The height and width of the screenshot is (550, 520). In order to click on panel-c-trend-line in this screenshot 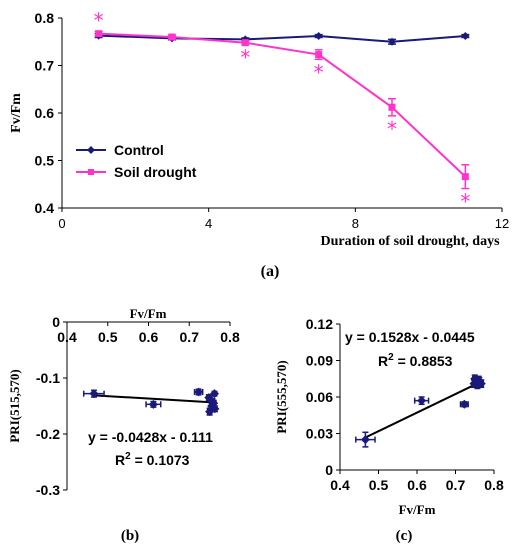, I will do `click(423, 409)`.